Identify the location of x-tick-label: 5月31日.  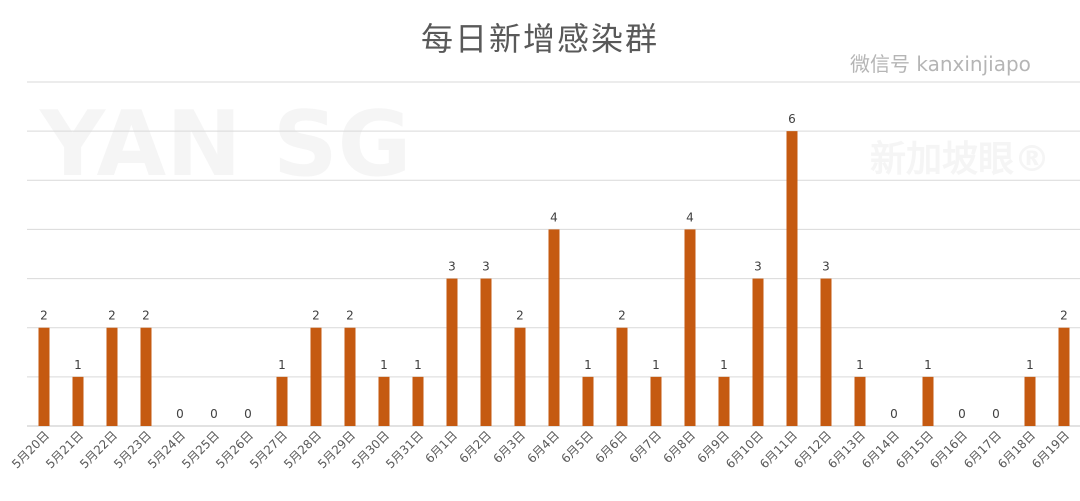
(404, 449).